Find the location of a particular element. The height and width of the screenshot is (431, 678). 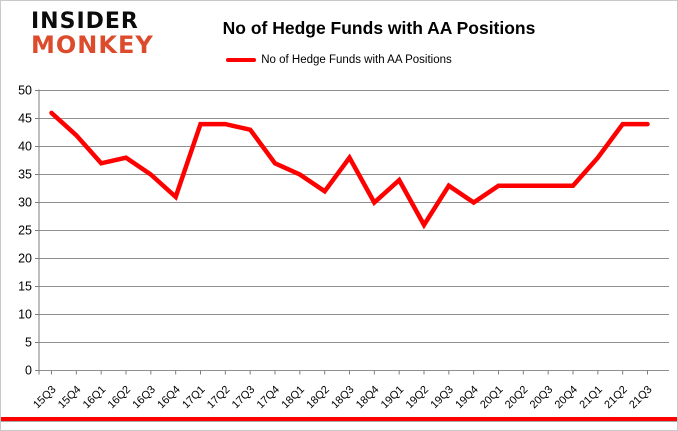

x-tick-label: 19Q3 is located at coordinates (442, 398).